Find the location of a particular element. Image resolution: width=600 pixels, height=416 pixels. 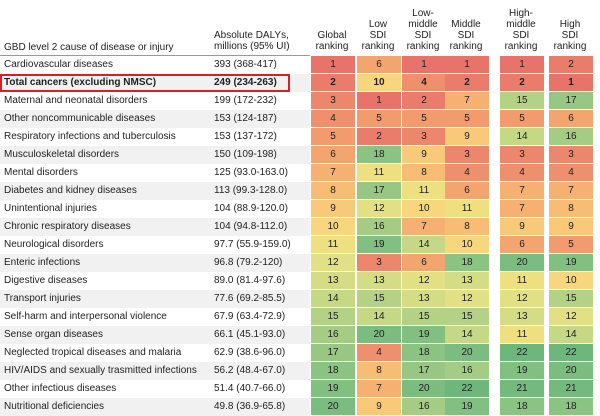

header-high-sdi-ranking: High SDI ranking is located at coordinates (570, 35).